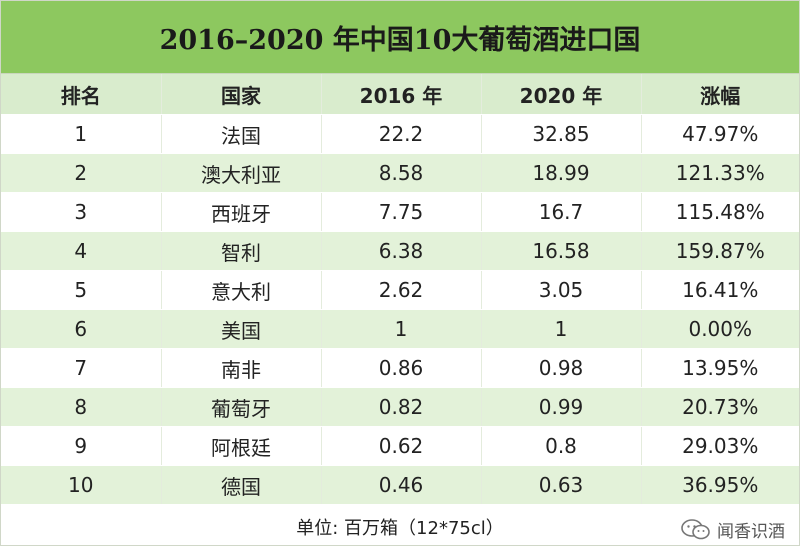  Describe the element at coordinates (561, 407) in the screenshot. I see `cell-2020: 0.99` at that location.